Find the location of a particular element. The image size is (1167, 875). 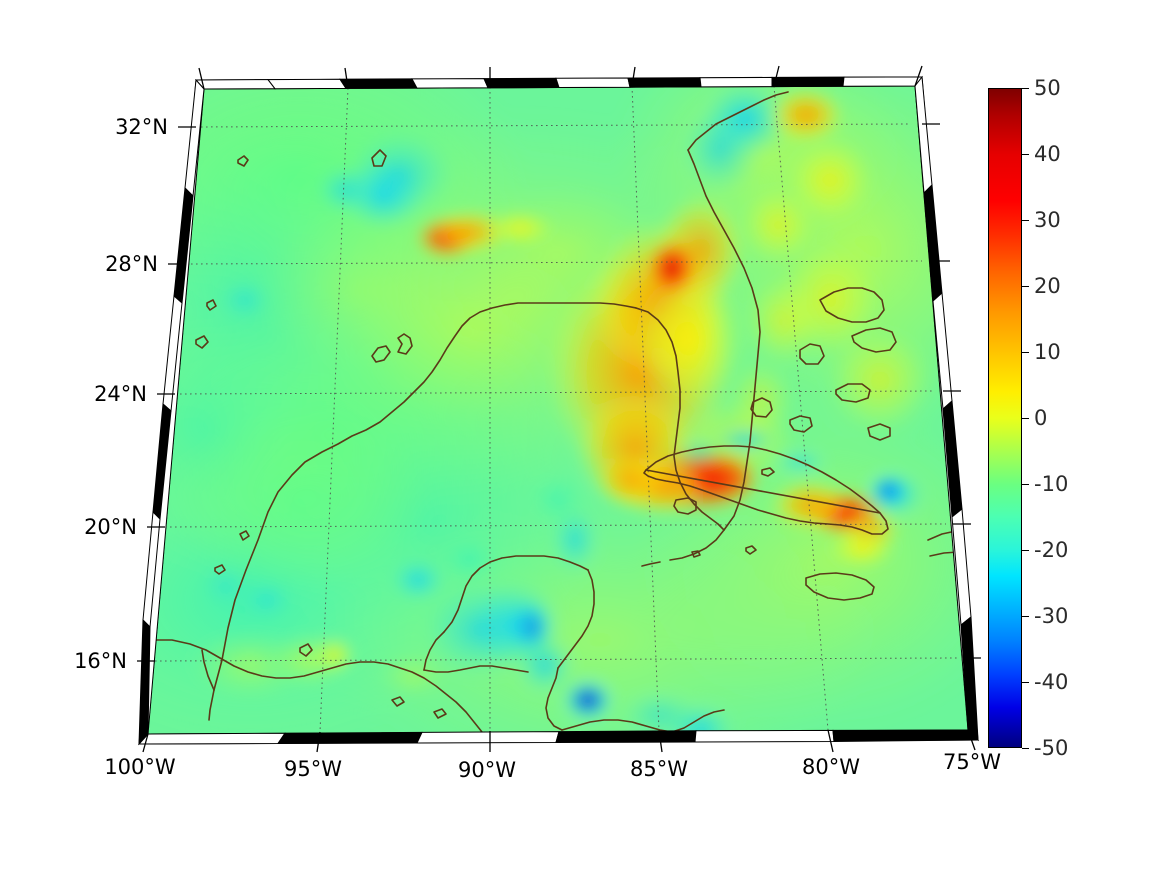

lon-label-75w: 75°W is located at coordinates (972, 762).